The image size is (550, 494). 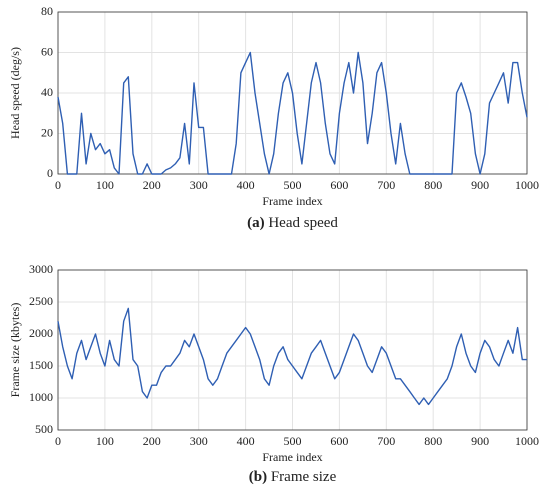 What do you see at coordinates (258, 477) in the screenshot?
I see `caption-label: (b)` at bounding box center [258, 477].